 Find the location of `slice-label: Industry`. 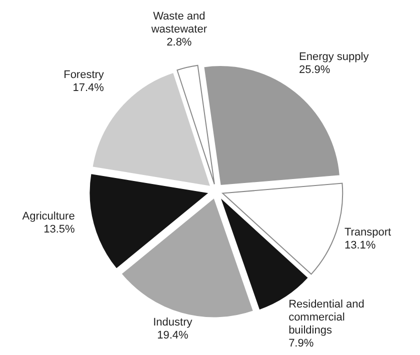

slice-label: Industry is located at coordinates (173, 322).